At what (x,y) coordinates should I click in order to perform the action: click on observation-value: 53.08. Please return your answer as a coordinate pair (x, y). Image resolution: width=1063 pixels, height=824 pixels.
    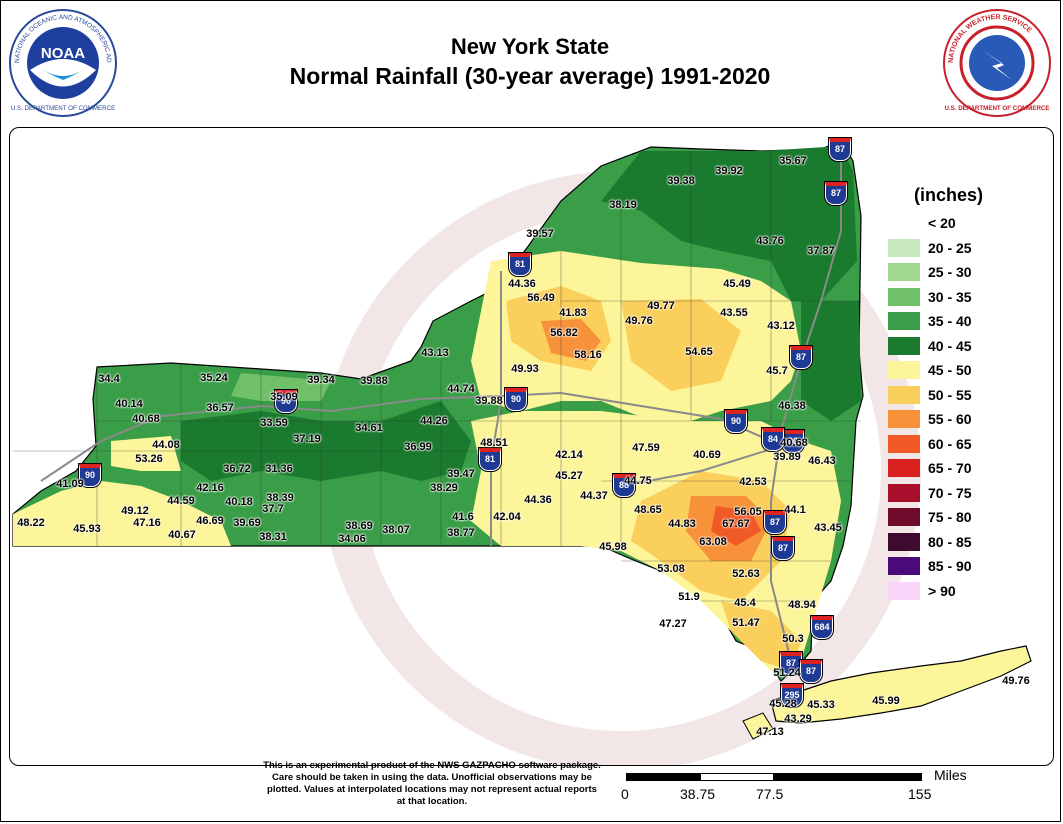
    Looking at the image, I should click on (671, 569).